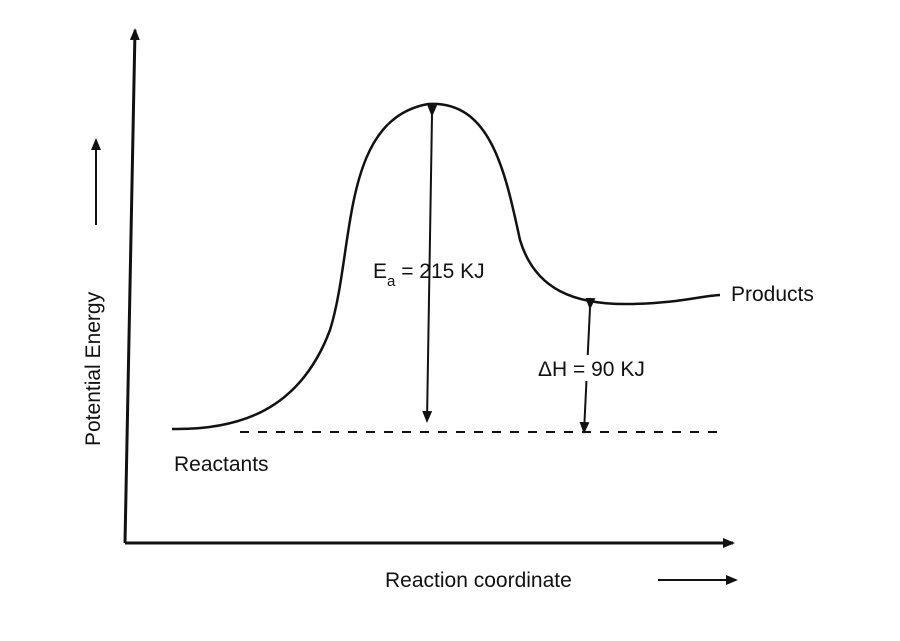  I want to click on x-axis-label: Reaction coordinate, so click(478, 580).